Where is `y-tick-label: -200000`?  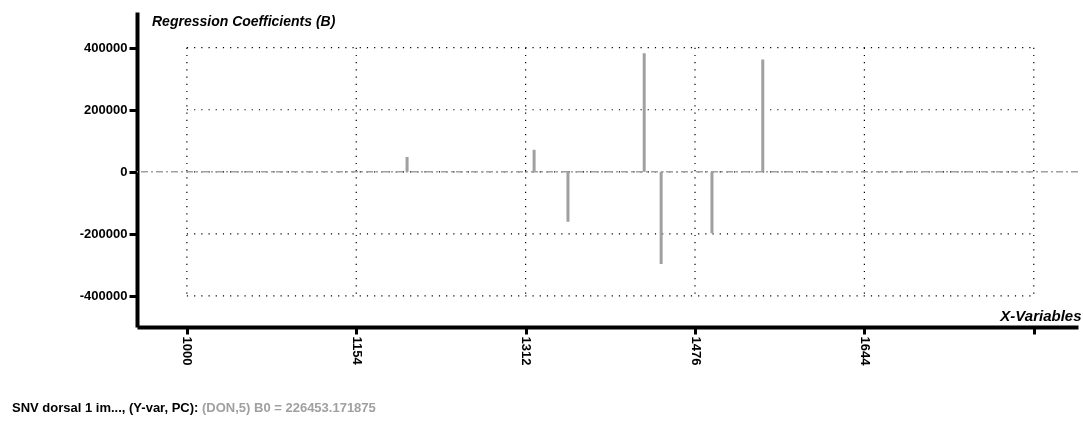
y-tick-label: -200000 is located at coordinates (103, 234).